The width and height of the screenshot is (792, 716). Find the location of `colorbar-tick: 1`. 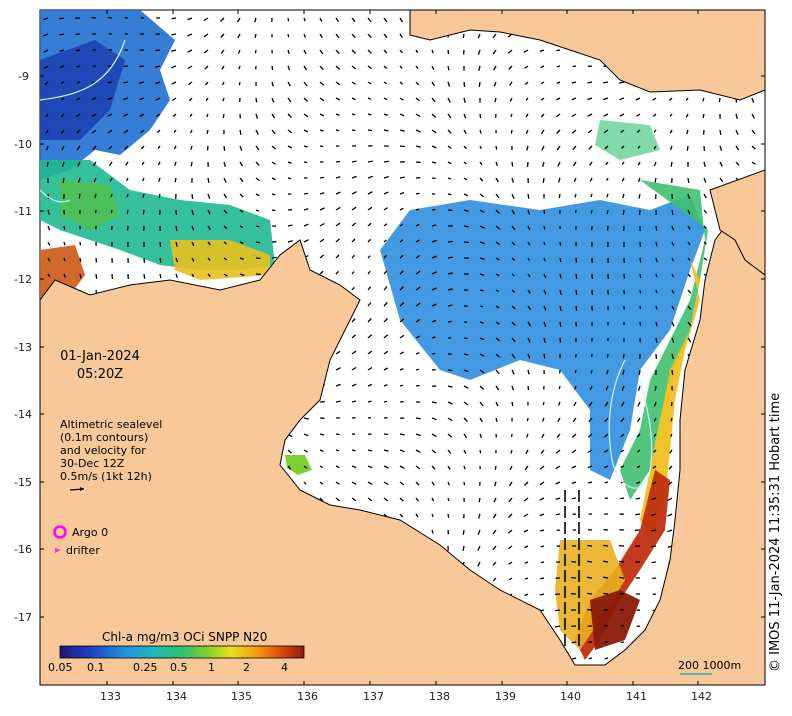

colorbar-tick: 1 is located at coordinates (211, 667).